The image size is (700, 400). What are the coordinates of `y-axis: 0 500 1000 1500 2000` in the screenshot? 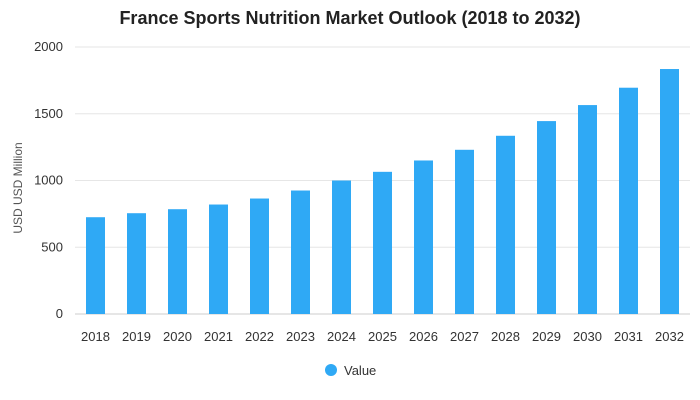 It's located at (48, 180).